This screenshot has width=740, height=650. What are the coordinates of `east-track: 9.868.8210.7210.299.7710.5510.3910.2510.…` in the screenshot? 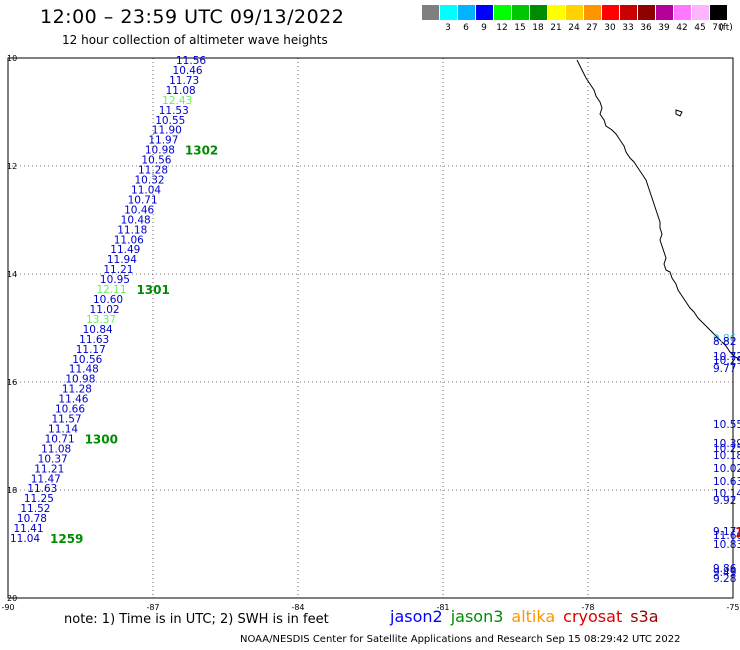 It's located at (726, 459).